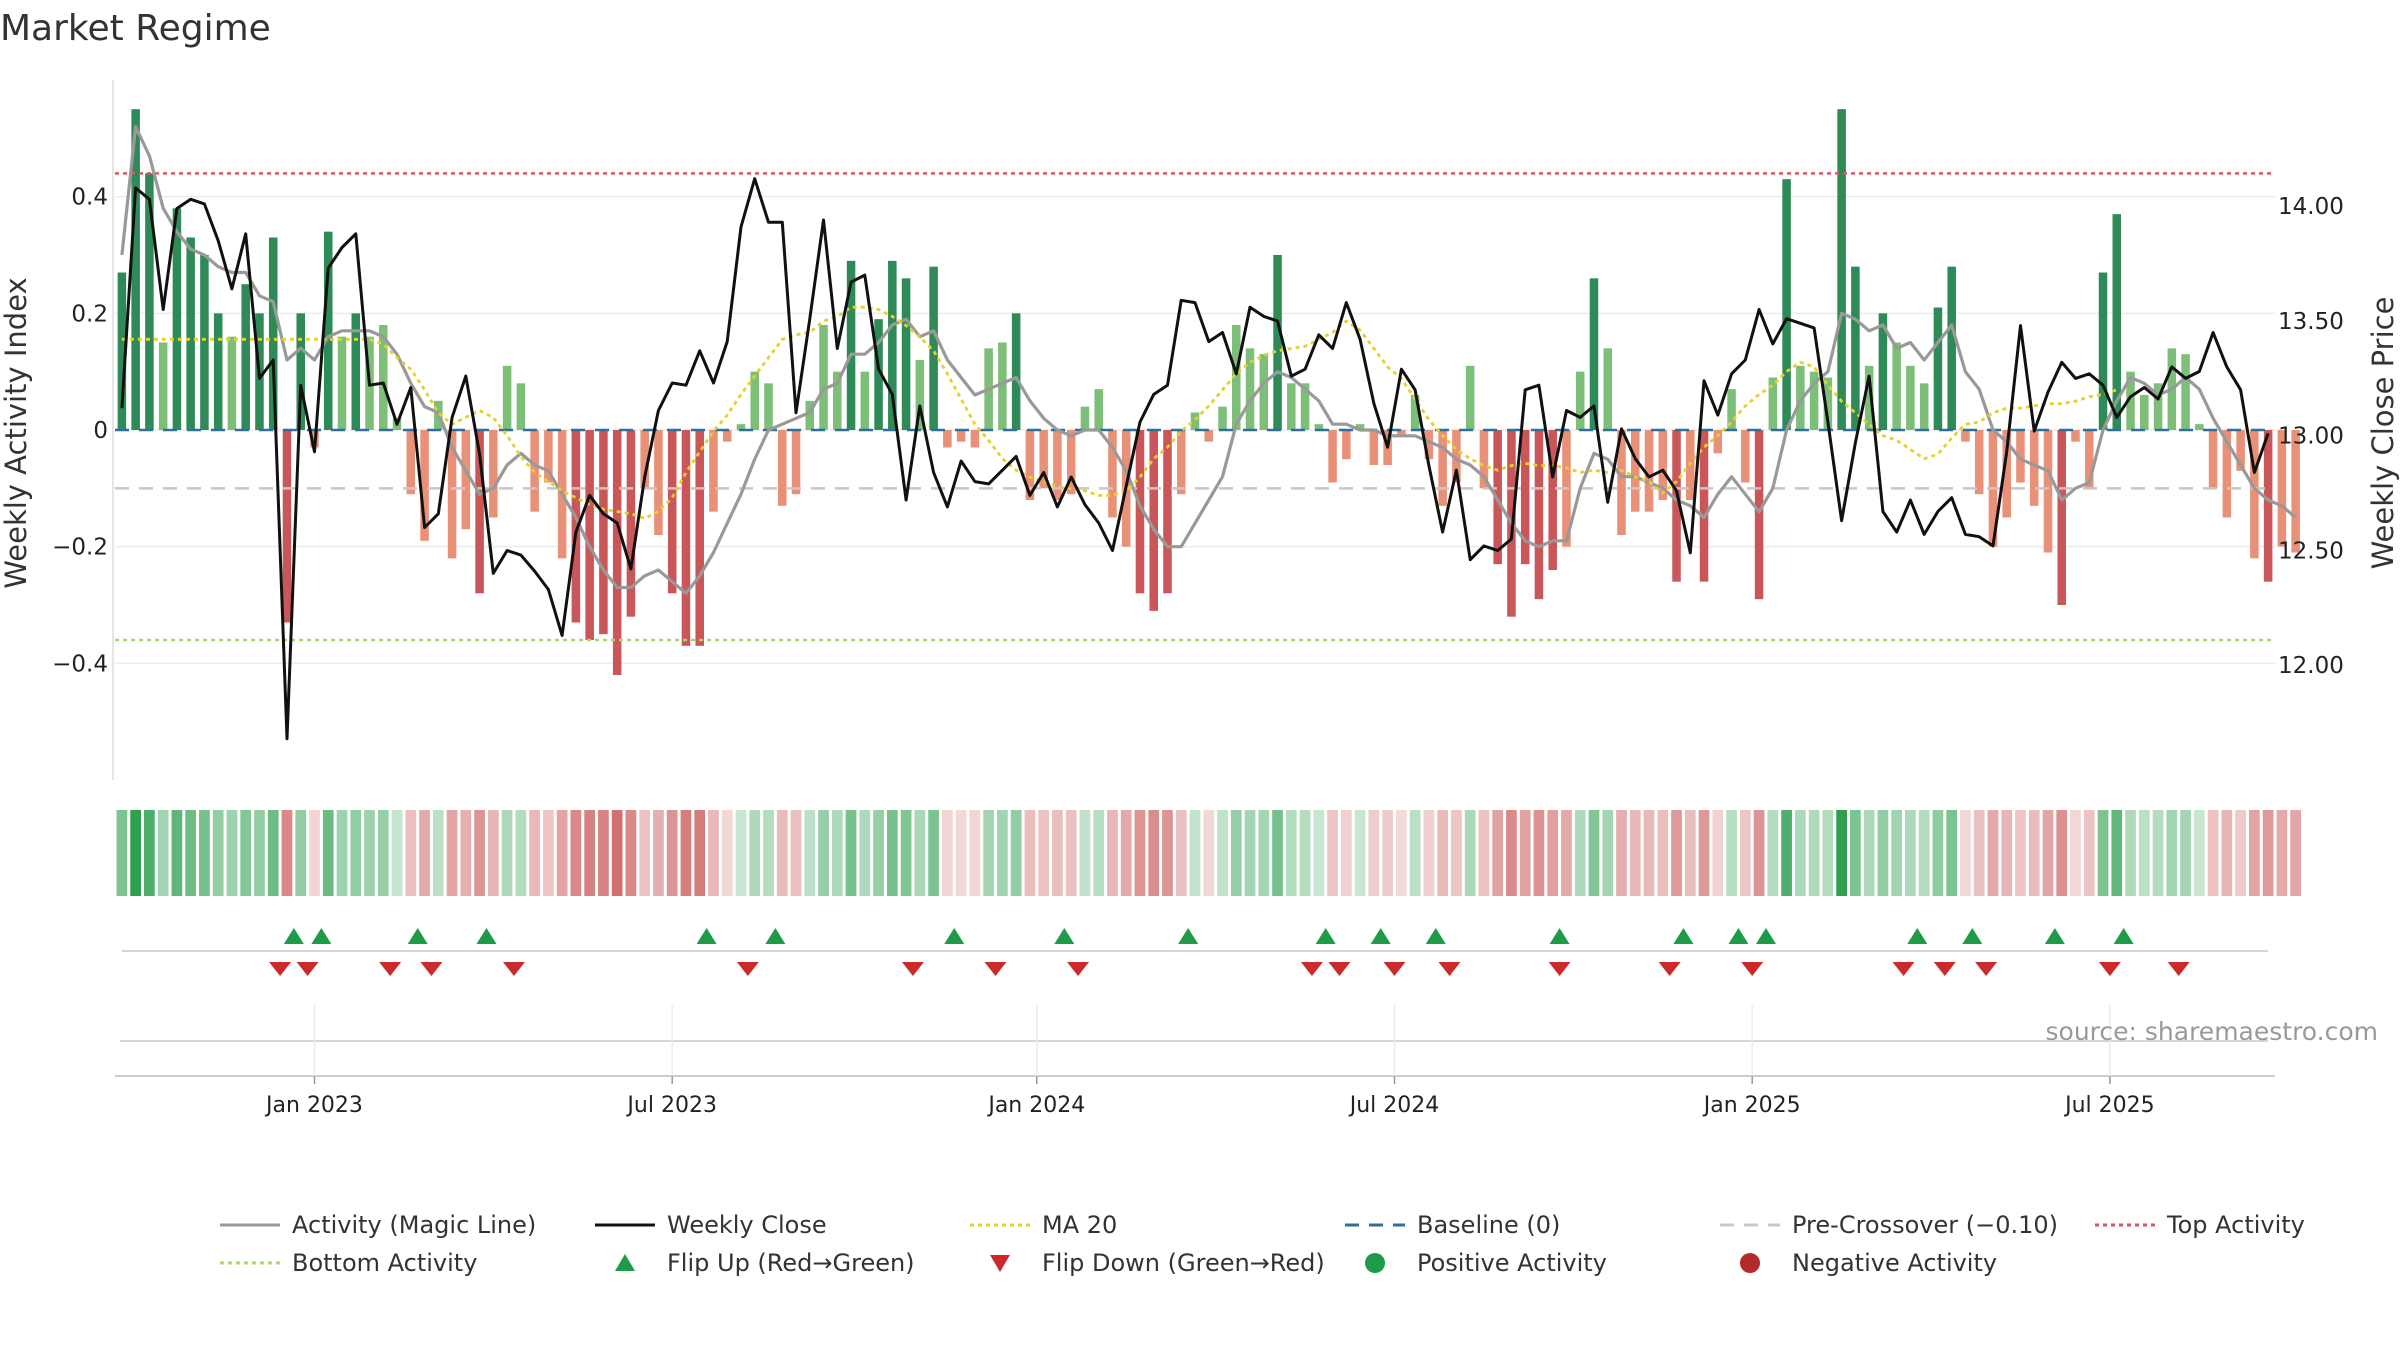 The image size is (2400, 1350). Describe the element at coordinates (80, 664) in the screenshot. I see `left-tick-label: −0.4` at that location.